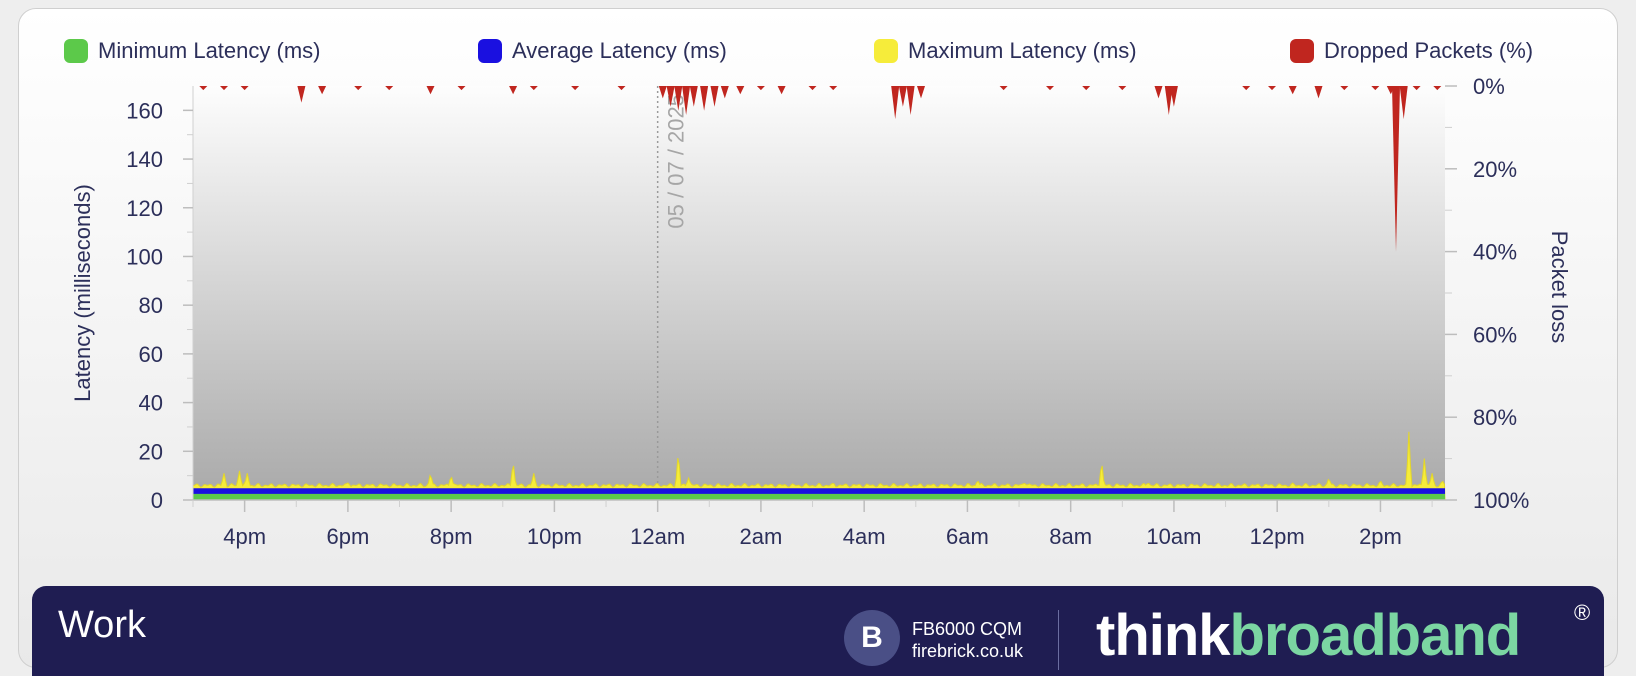 Image resolution: width=1636 pixels, height=676 pixels. Describe the element at coordinates (864, 536) in the screenshot. I see `x-tick-label: 4am` at that location.